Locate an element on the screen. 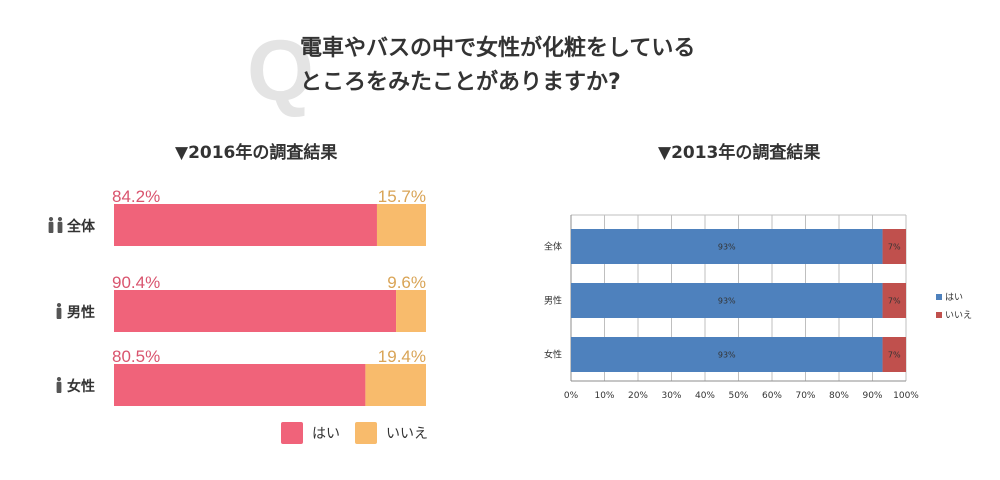  category-label-2016-2: 女性 is located at coordinates (81, 386).